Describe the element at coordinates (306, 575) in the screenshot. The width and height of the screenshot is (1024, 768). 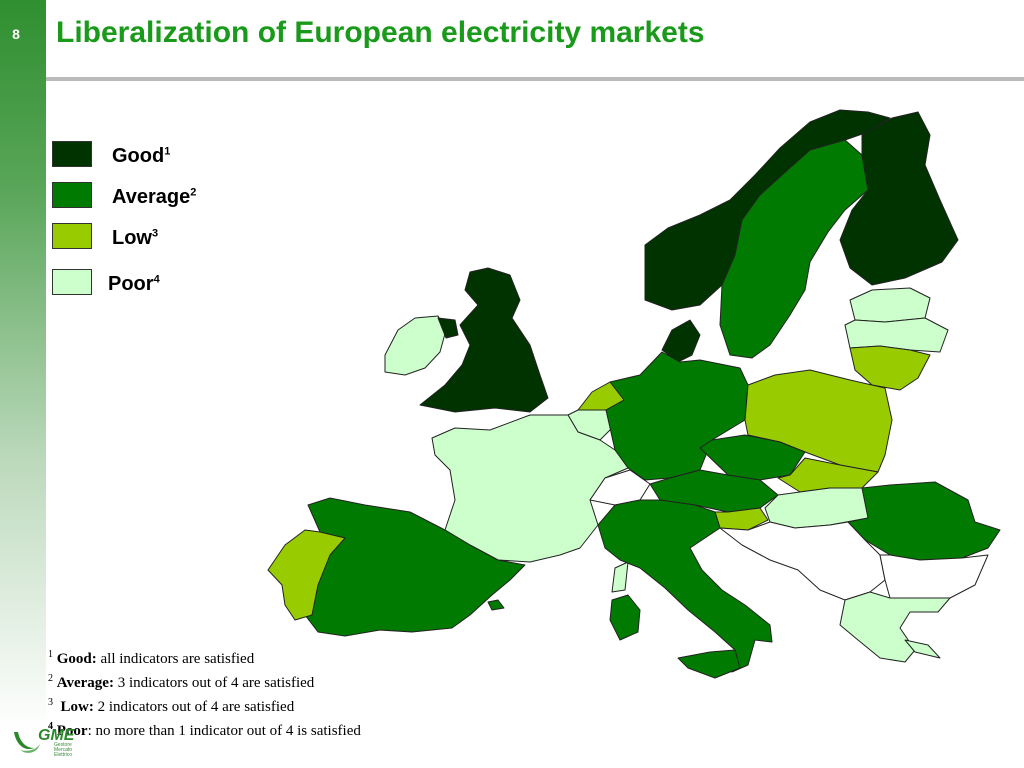
I see `region-portugal` at that location.